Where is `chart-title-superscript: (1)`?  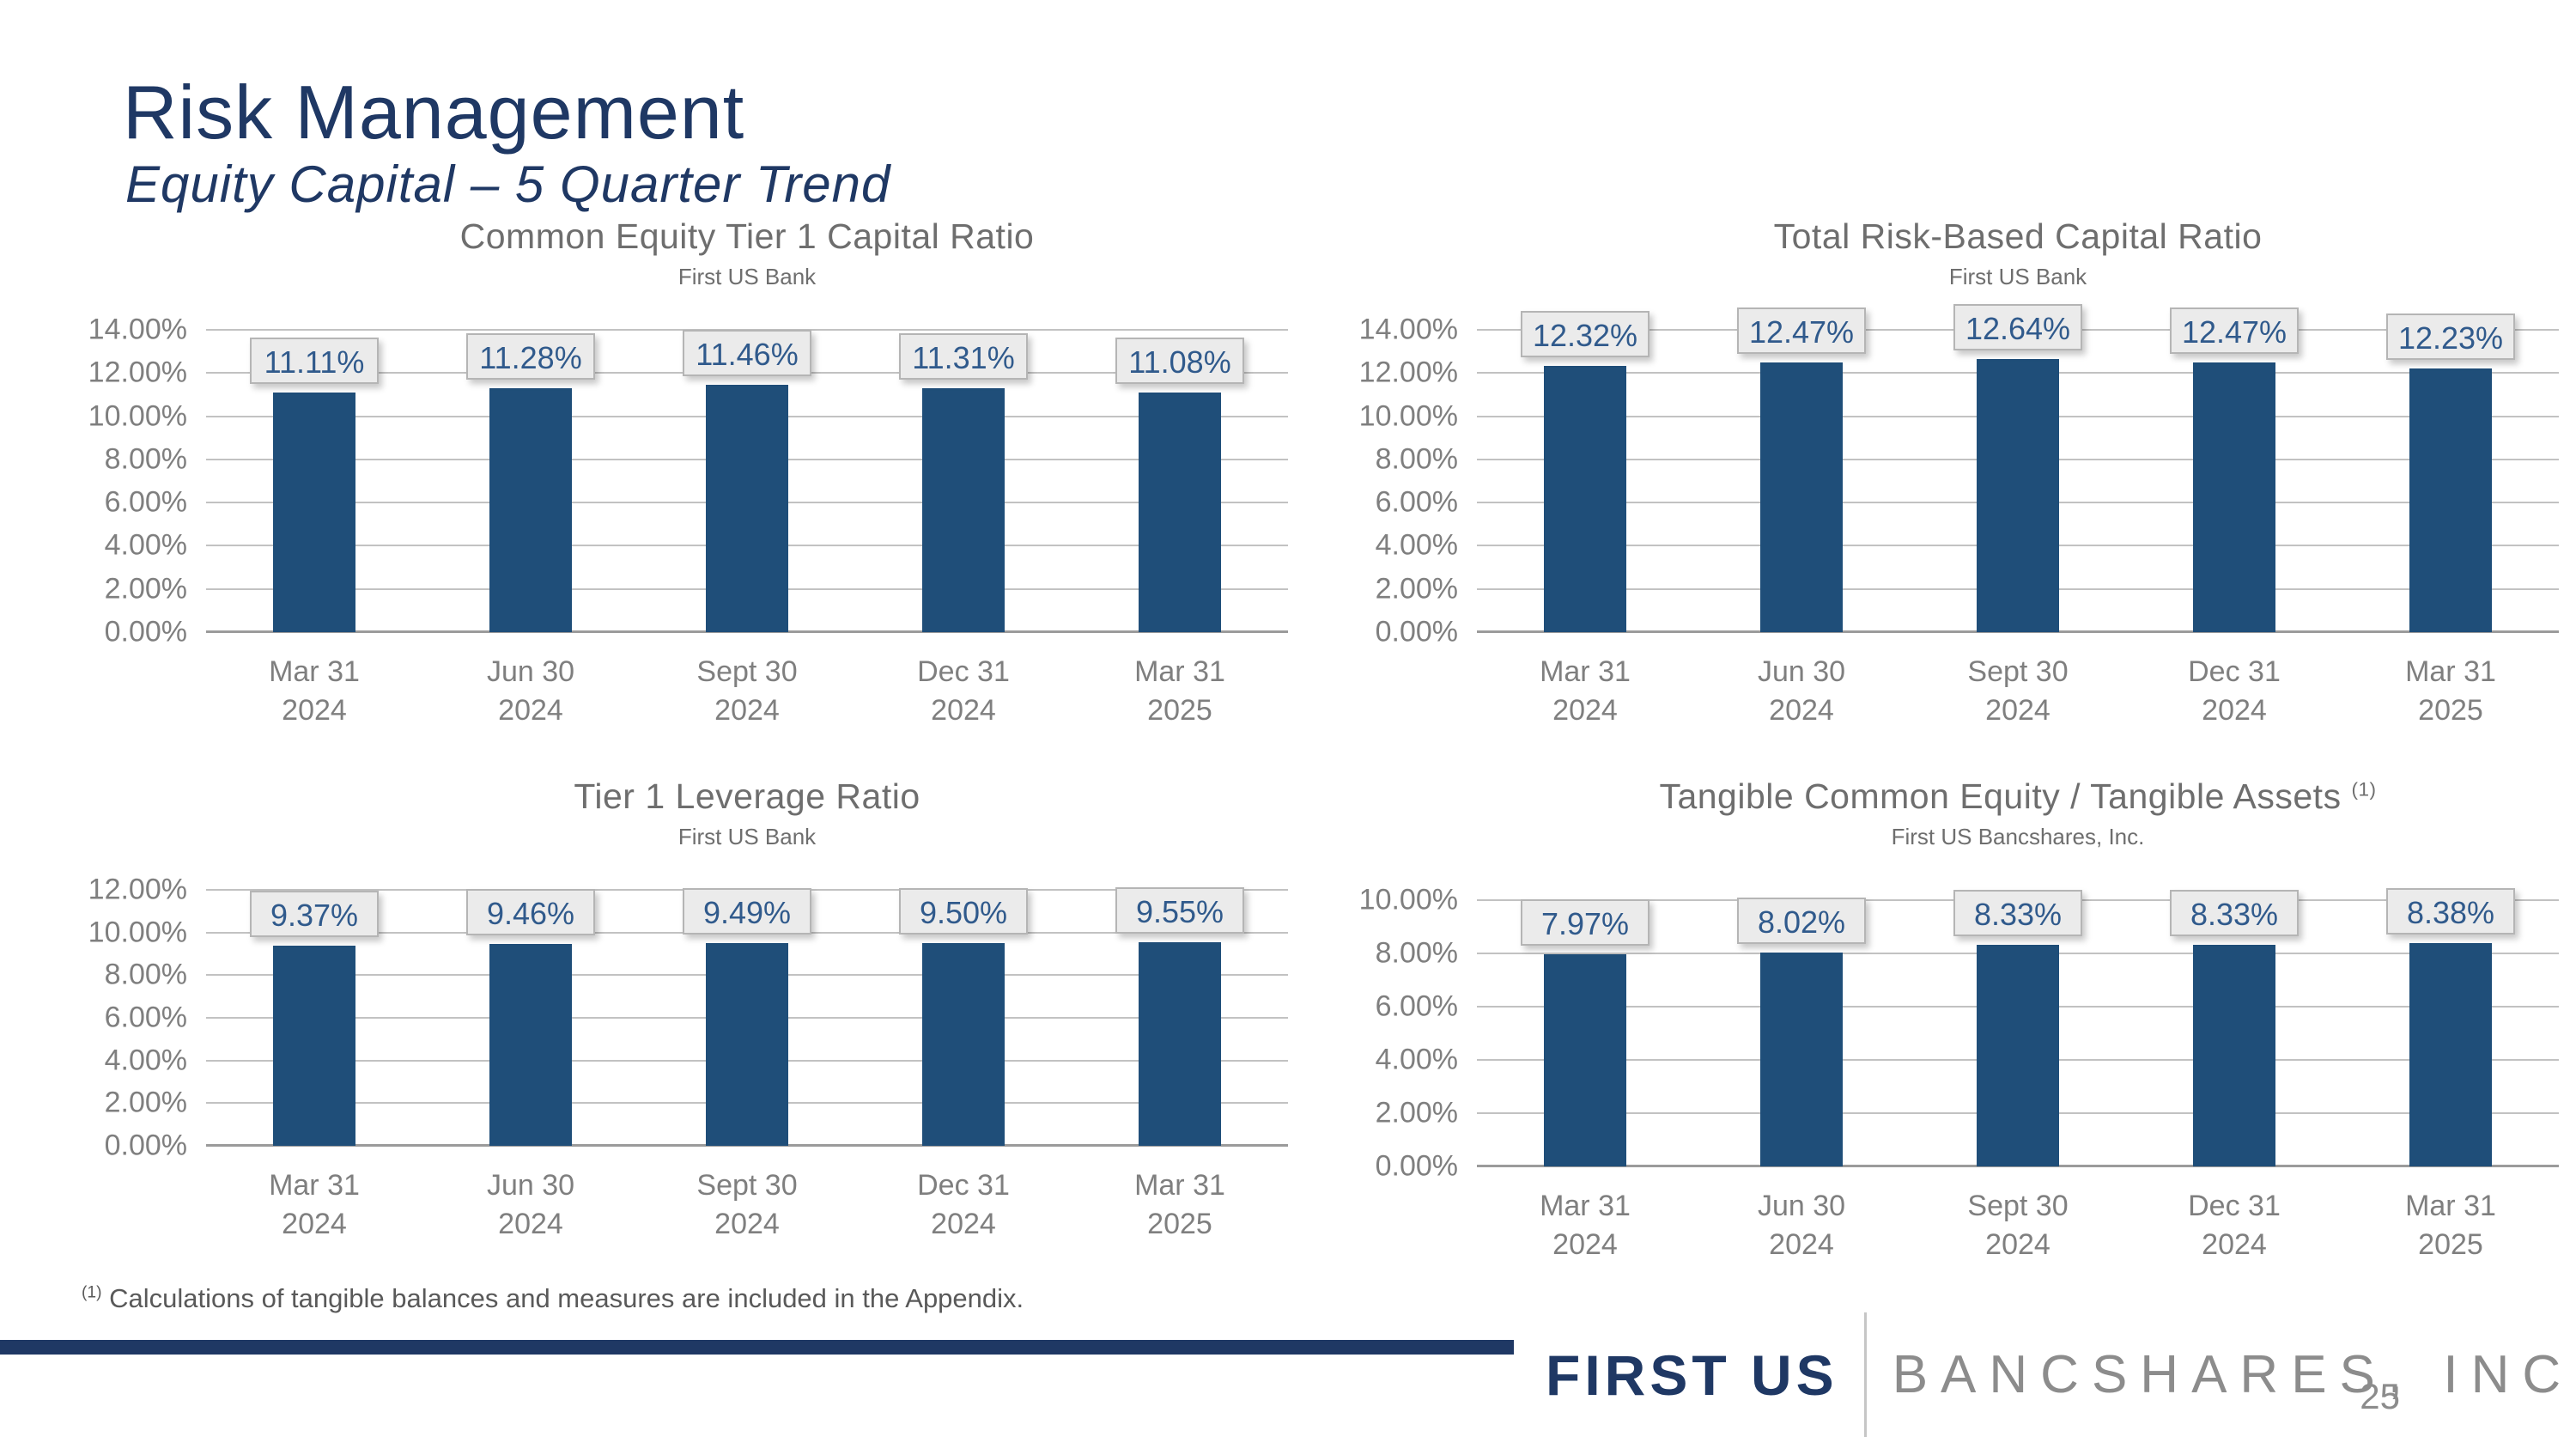
chart-title-superscript: (1) is located at coordinates (2364, 789).